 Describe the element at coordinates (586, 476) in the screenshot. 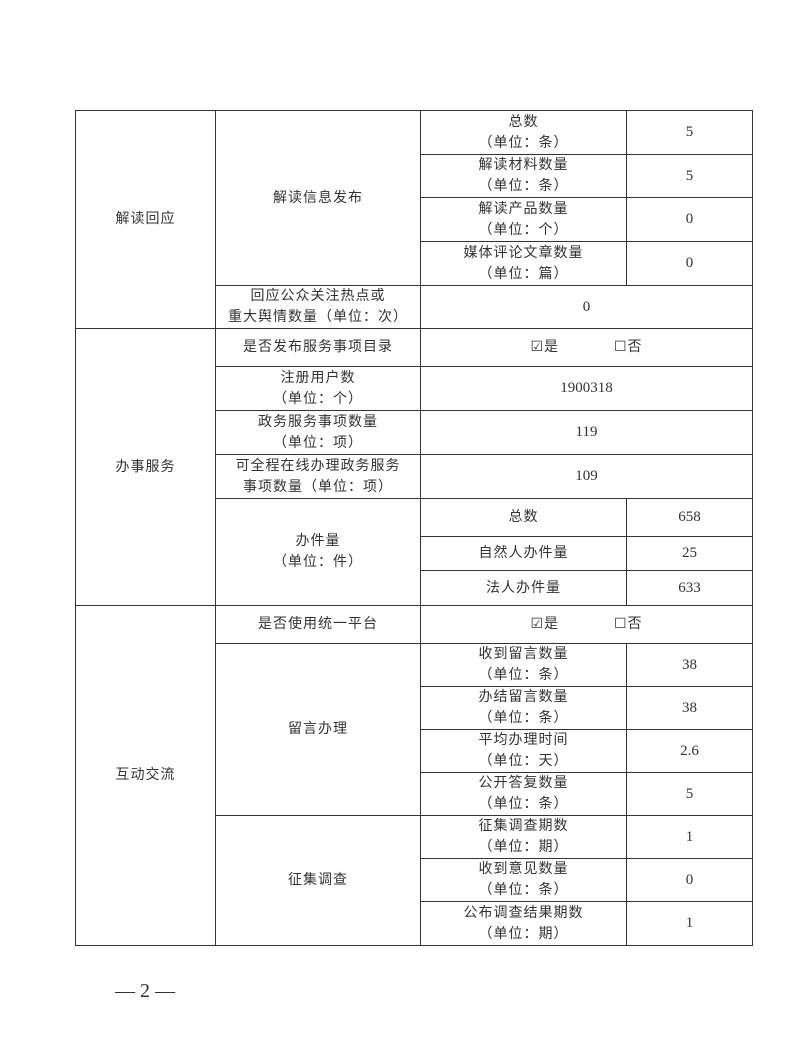

I see `value-online: 109` at that location.